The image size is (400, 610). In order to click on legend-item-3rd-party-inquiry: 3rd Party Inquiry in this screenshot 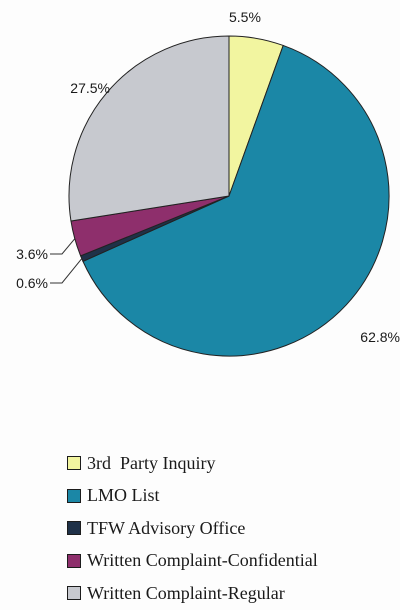, I will do `click(192, 463)`.